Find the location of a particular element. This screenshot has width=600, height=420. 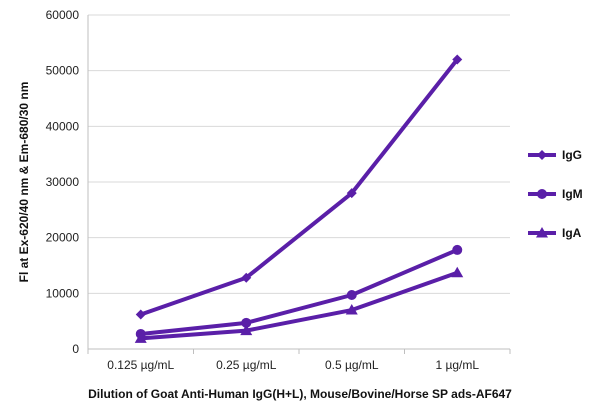

y-tick-label: 60000 is located at coordinates (63, 15).